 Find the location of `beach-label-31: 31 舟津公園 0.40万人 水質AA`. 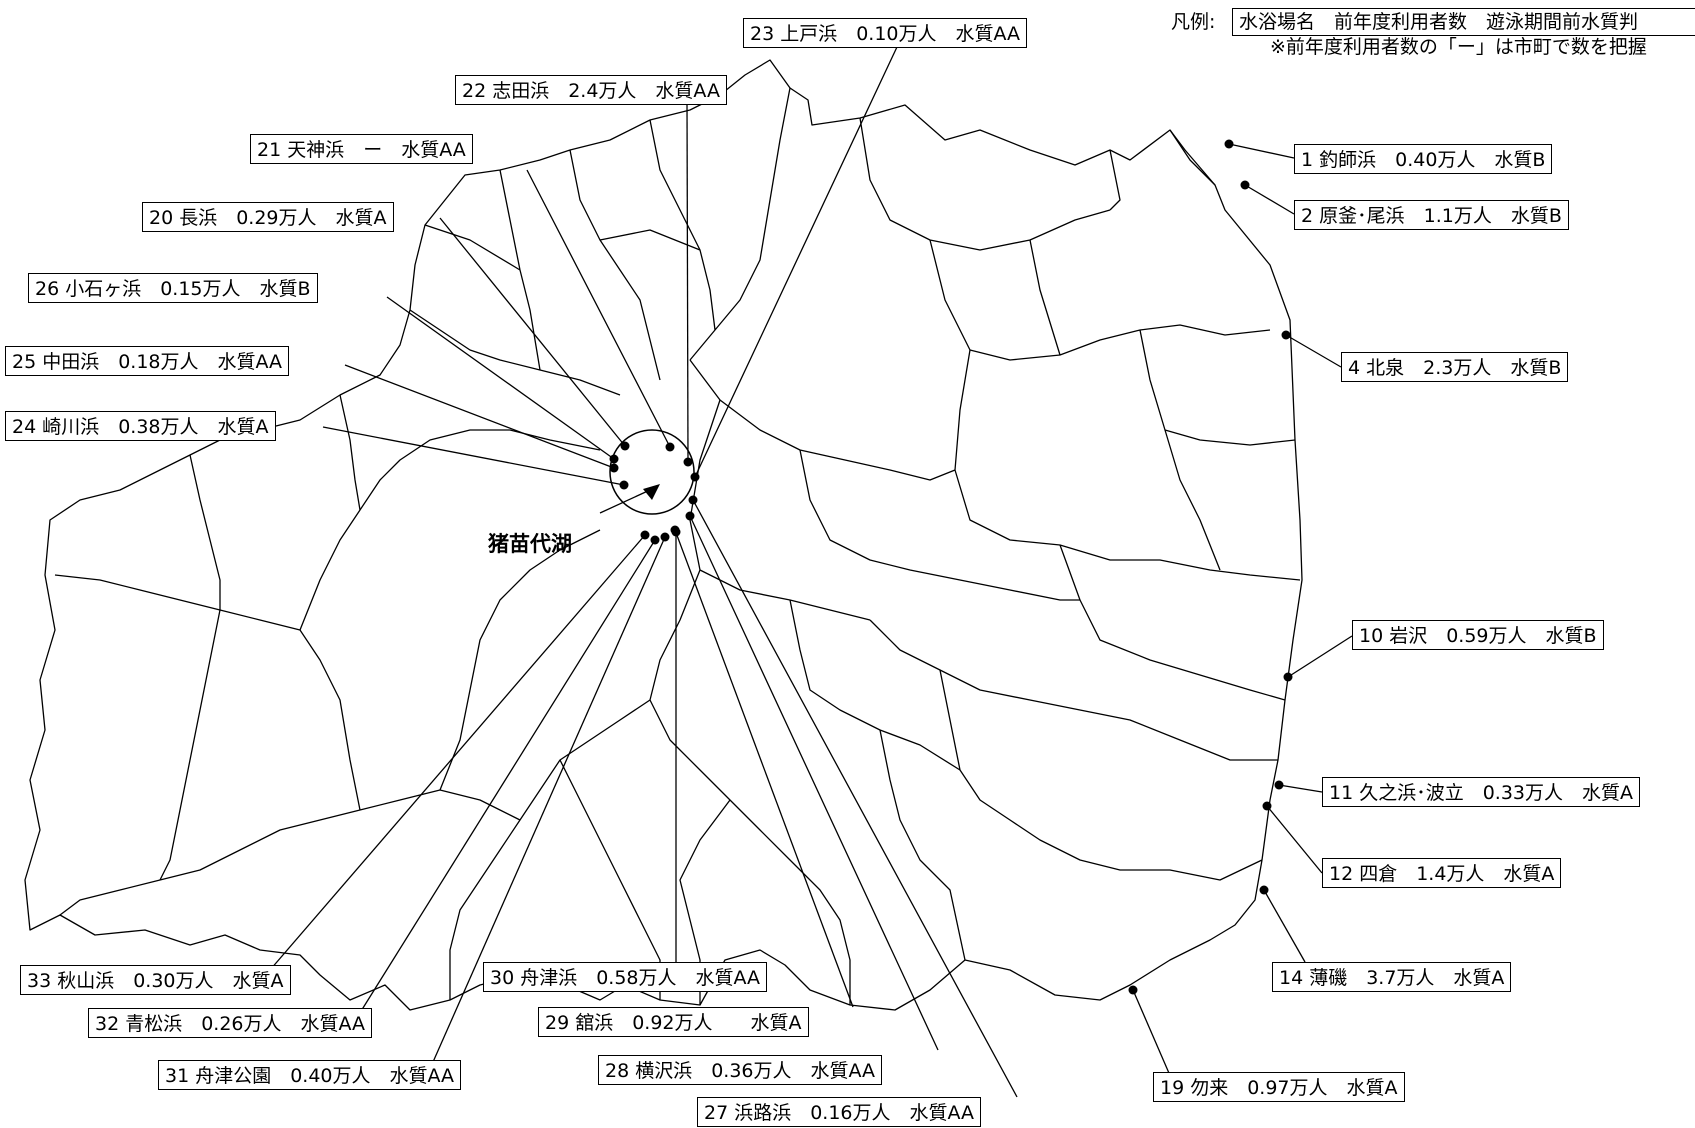

beach-label-31: 31 舟津公園 0.40万人 水質AA is located at coordinates (310, 1075).